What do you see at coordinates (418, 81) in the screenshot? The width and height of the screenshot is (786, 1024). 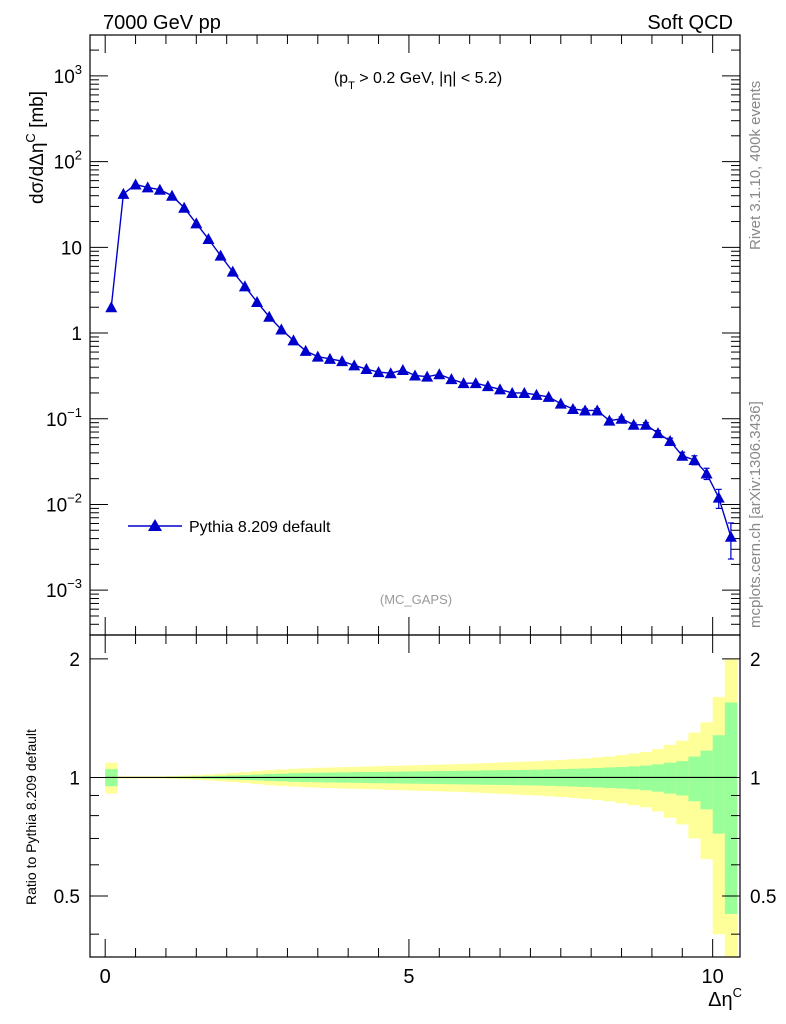 I see `cut-annotation: (pT > 0.2 GeV, |η| < 5.2)` at bounding box center [418, 81].